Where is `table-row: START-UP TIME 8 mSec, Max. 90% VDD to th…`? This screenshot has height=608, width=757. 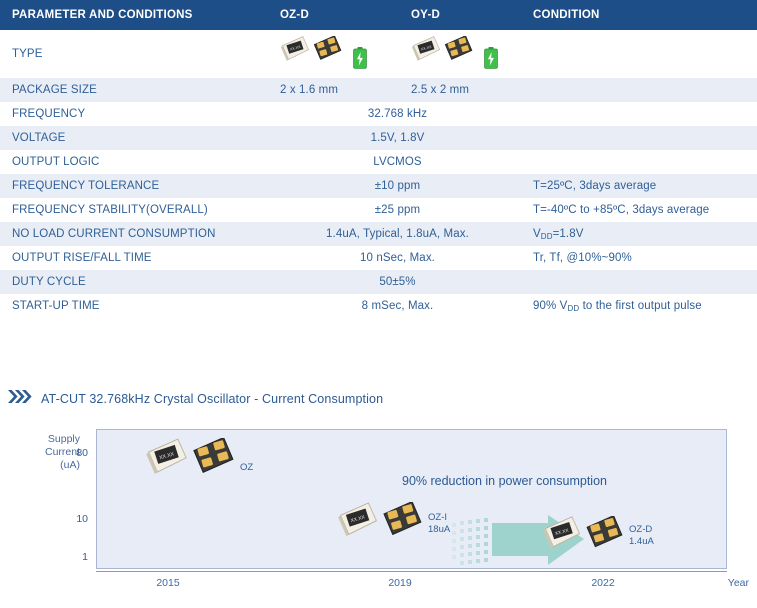
table-row: START-UP TIME 8 mSec, Max. 90% VDD to th… is located at coordinates (378, 306).